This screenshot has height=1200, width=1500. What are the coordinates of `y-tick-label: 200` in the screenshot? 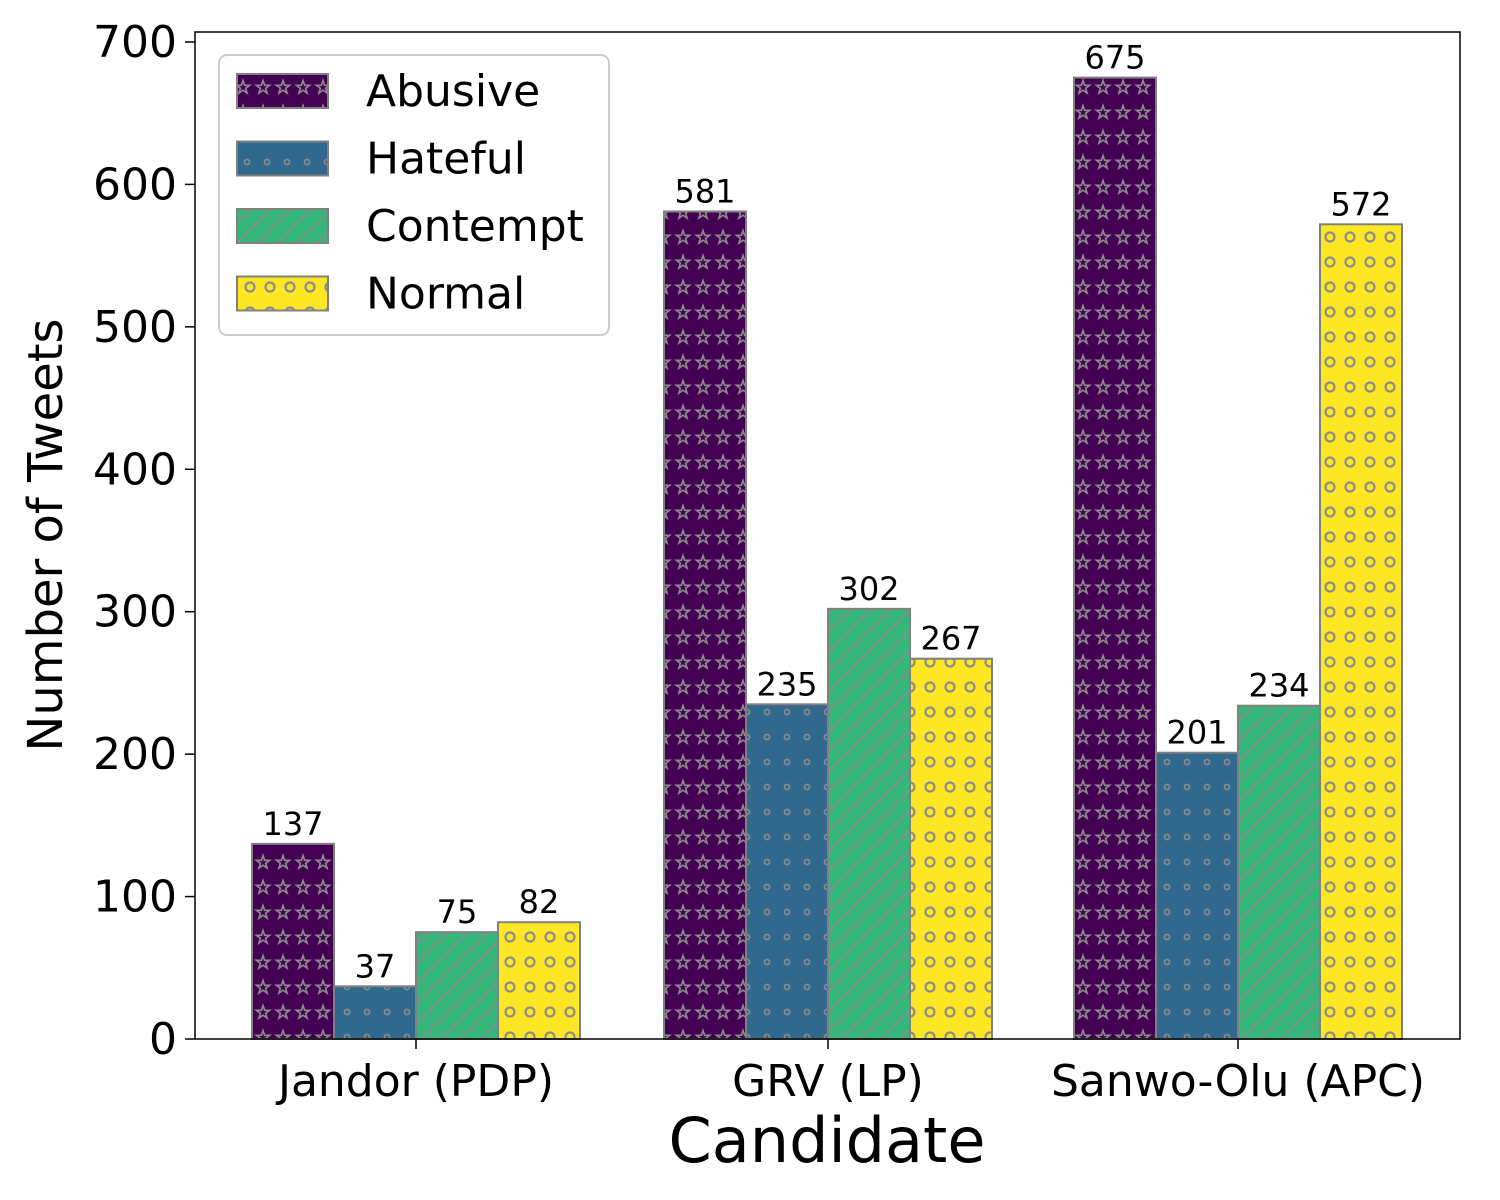 It's located at (135, 754).